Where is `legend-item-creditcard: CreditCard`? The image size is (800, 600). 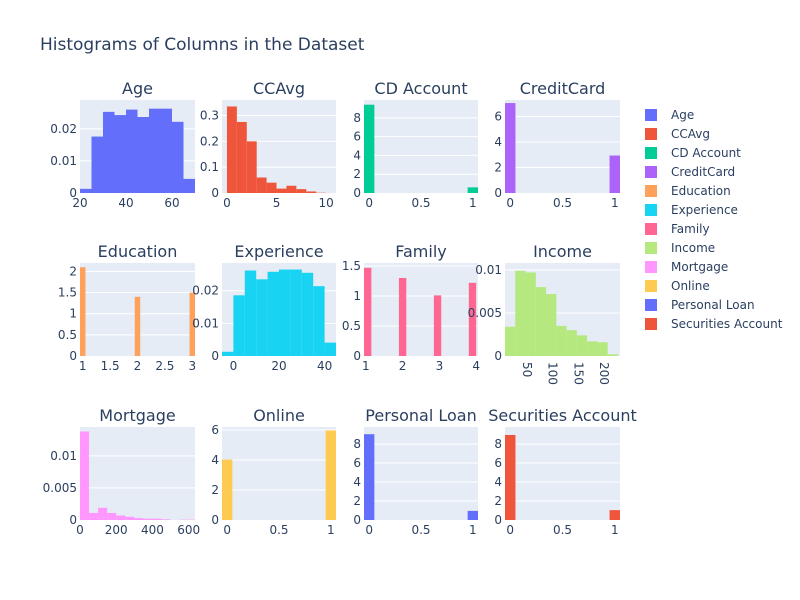
legend-item-creditcard: CreditCard is located at coordinates (690, 172).